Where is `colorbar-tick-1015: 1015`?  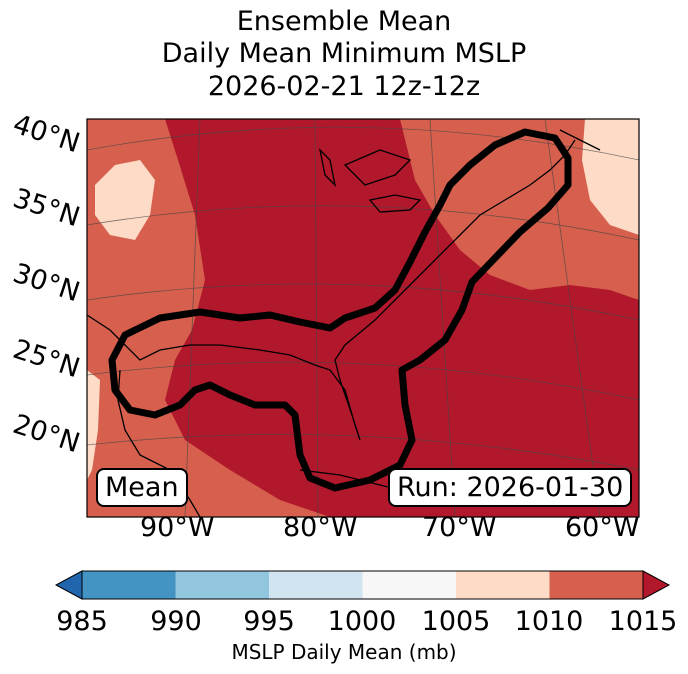
colorbar-tick-1015: 1015 is located at coordinates (643, 621).